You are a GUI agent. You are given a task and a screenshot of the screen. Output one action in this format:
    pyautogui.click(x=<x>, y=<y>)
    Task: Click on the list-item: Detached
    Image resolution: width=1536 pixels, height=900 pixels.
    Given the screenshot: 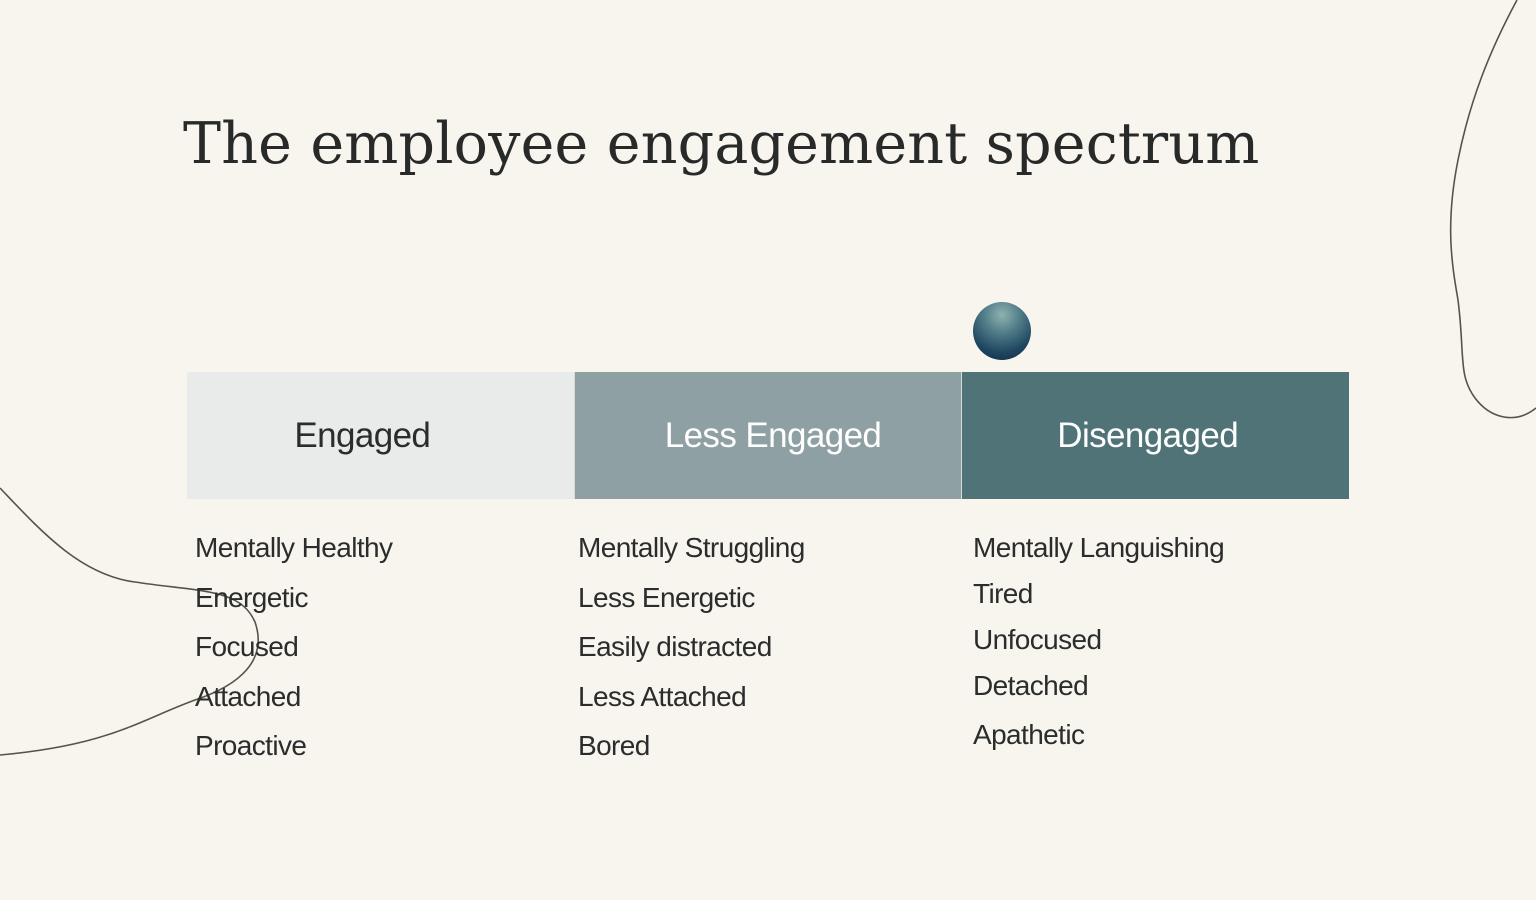 What is the action you would take?
    pyautogui.click(x=1031, y=685)
    